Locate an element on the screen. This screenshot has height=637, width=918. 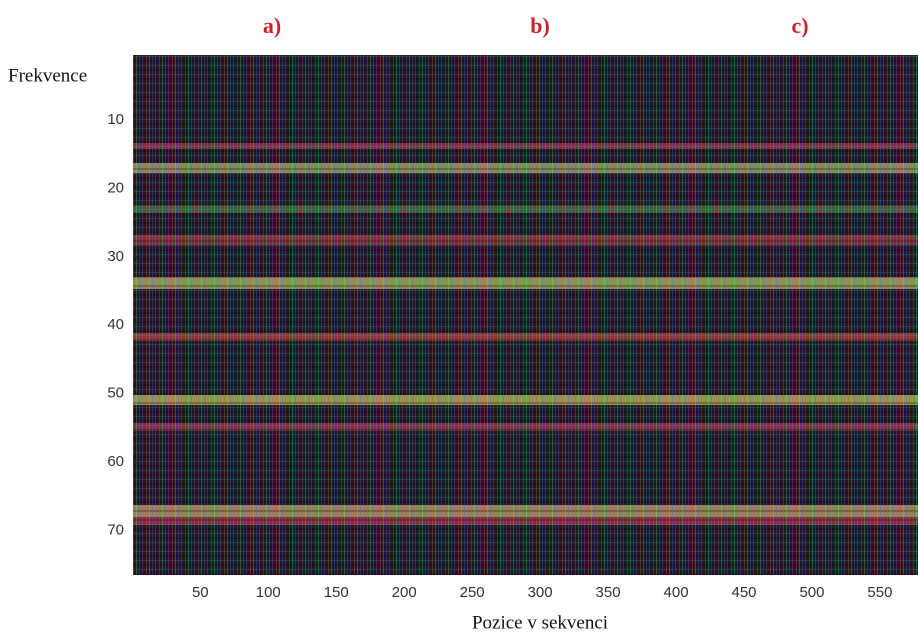
x-tick-label: 300 is located at coordinates (540, 592).